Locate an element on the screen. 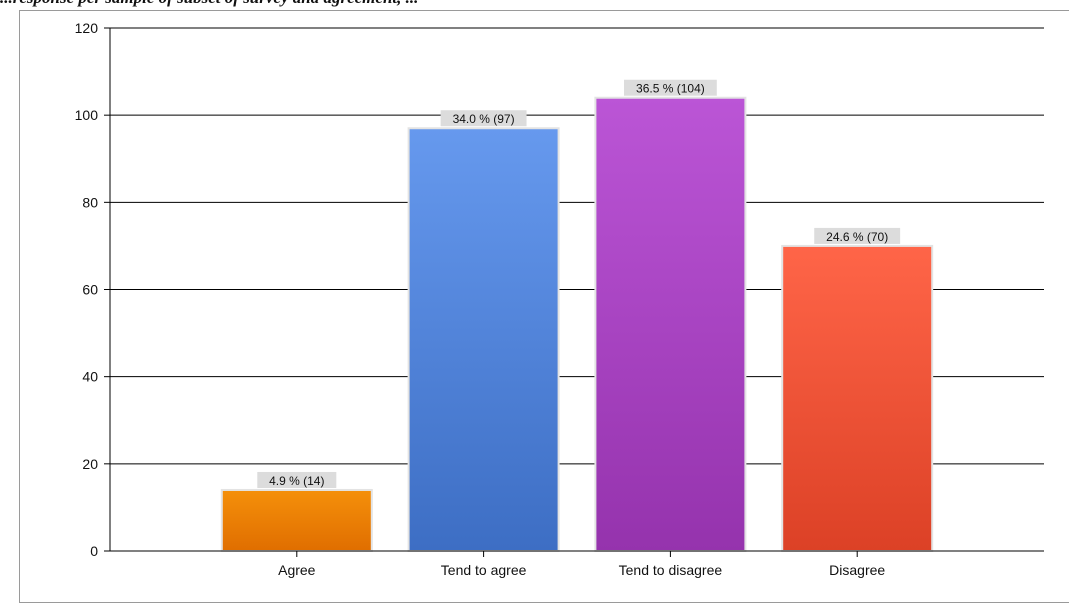 This screenshot has height=605, width=1073. data-label: 34.0 % (97) is located at coordinates (483, 118).